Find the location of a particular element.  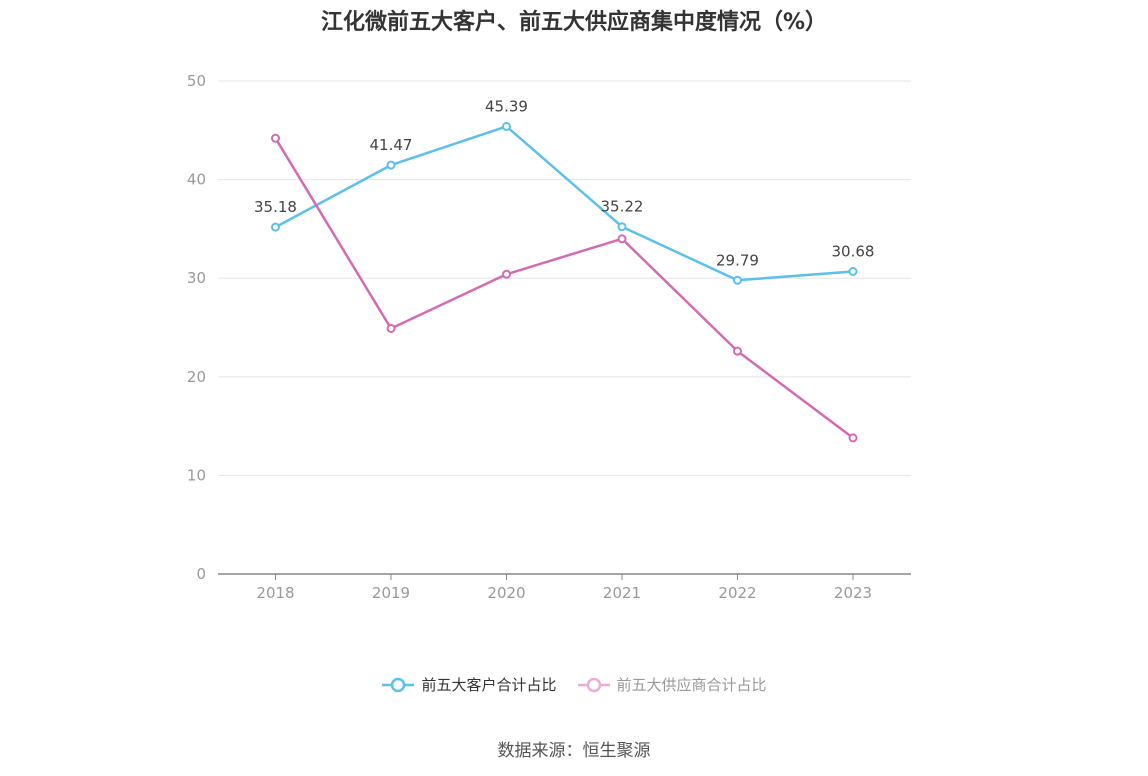

data-label-2019: 41.47 is located at coordinates (391, 145).